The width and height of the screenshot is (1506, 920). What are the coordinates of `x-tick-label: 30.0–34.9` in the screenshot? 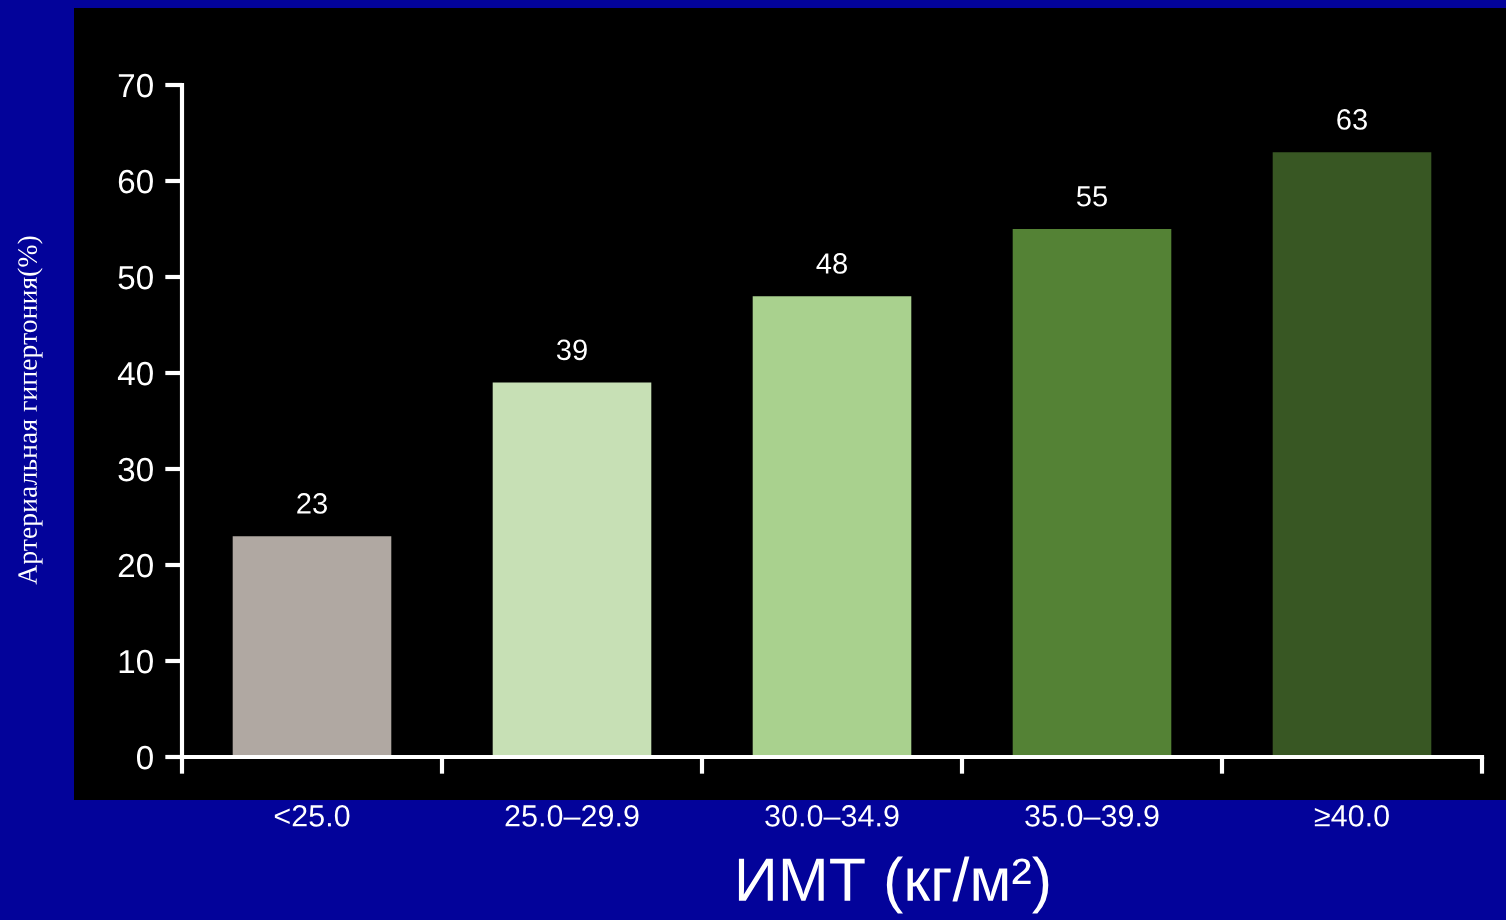 It's located at (832, 816).